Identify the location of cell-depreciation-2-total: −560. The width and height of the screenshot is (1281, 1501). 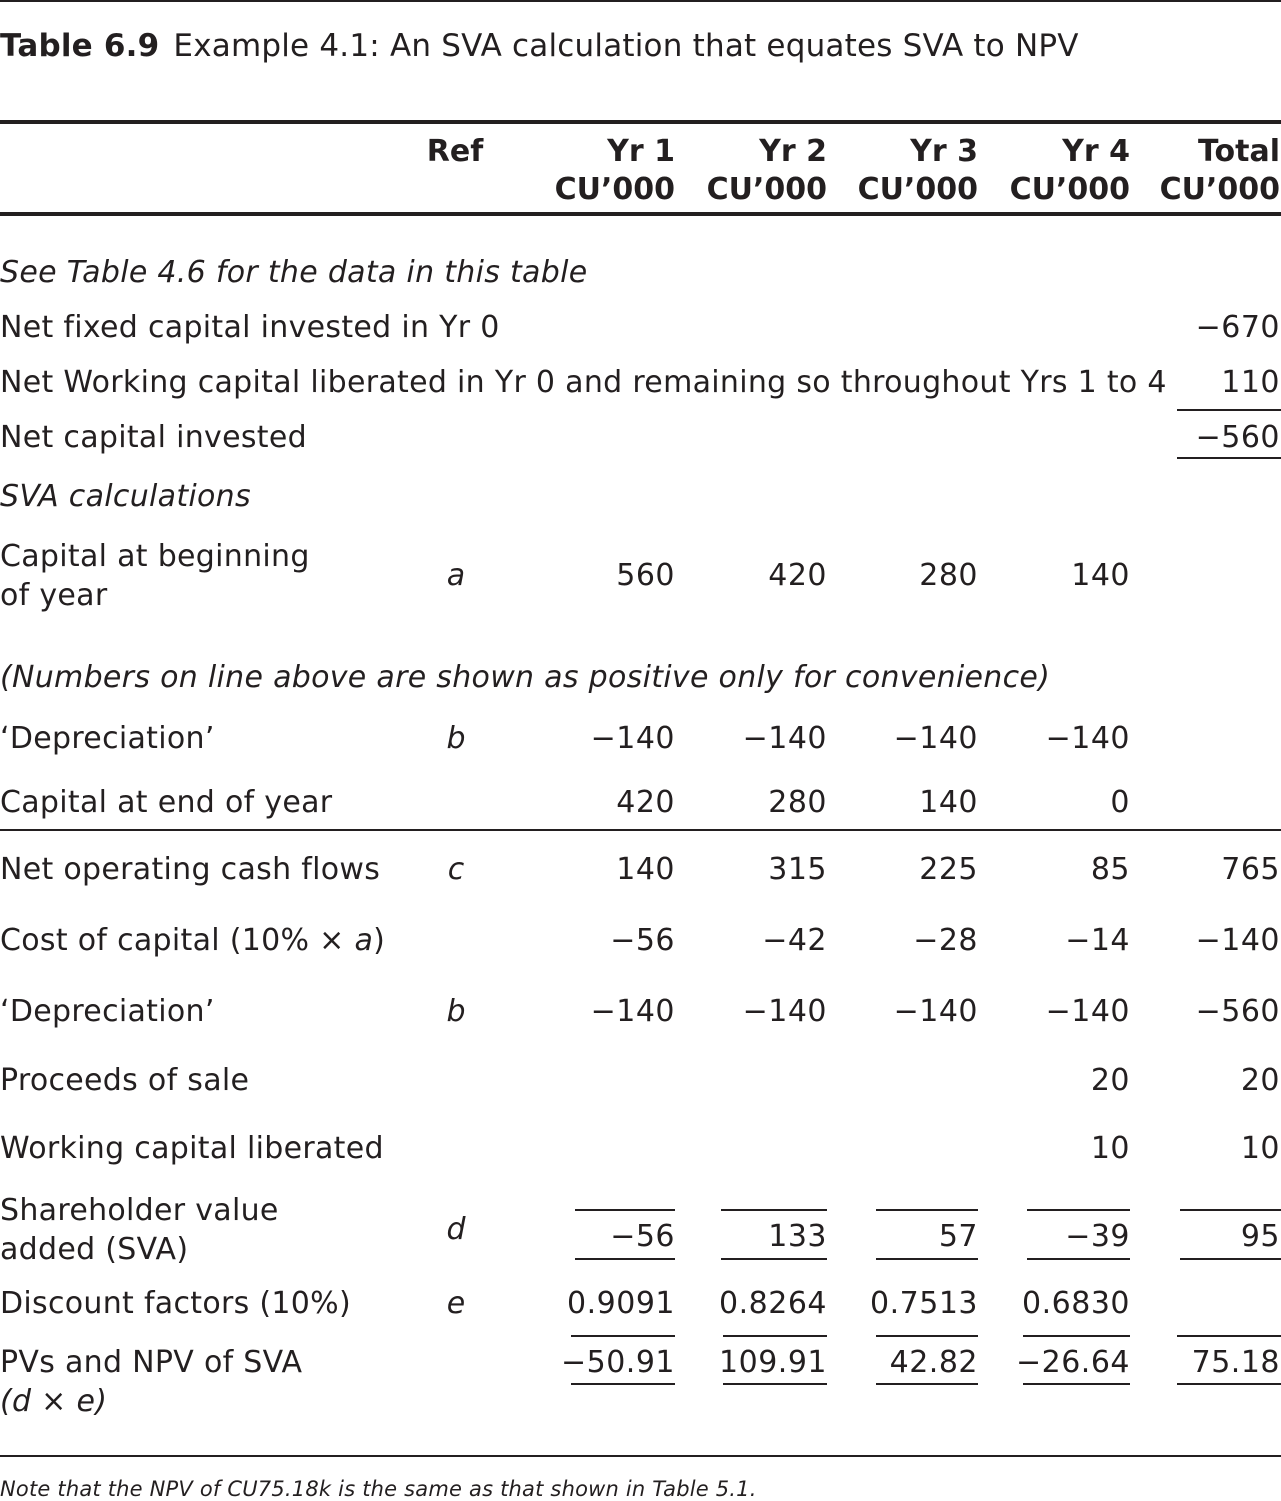
(1237, 1011).